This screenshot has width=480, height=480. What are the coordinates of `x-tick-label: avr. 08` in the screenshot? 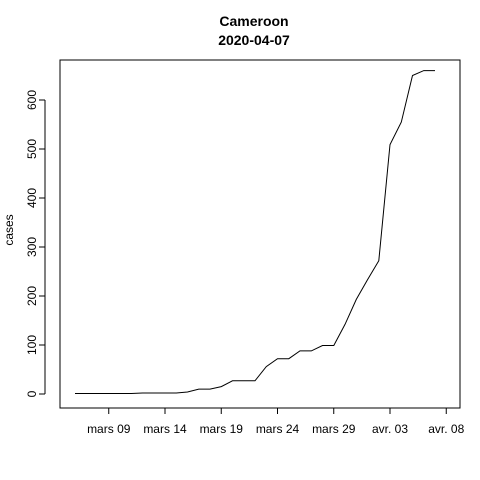 It's located at (446, 429).